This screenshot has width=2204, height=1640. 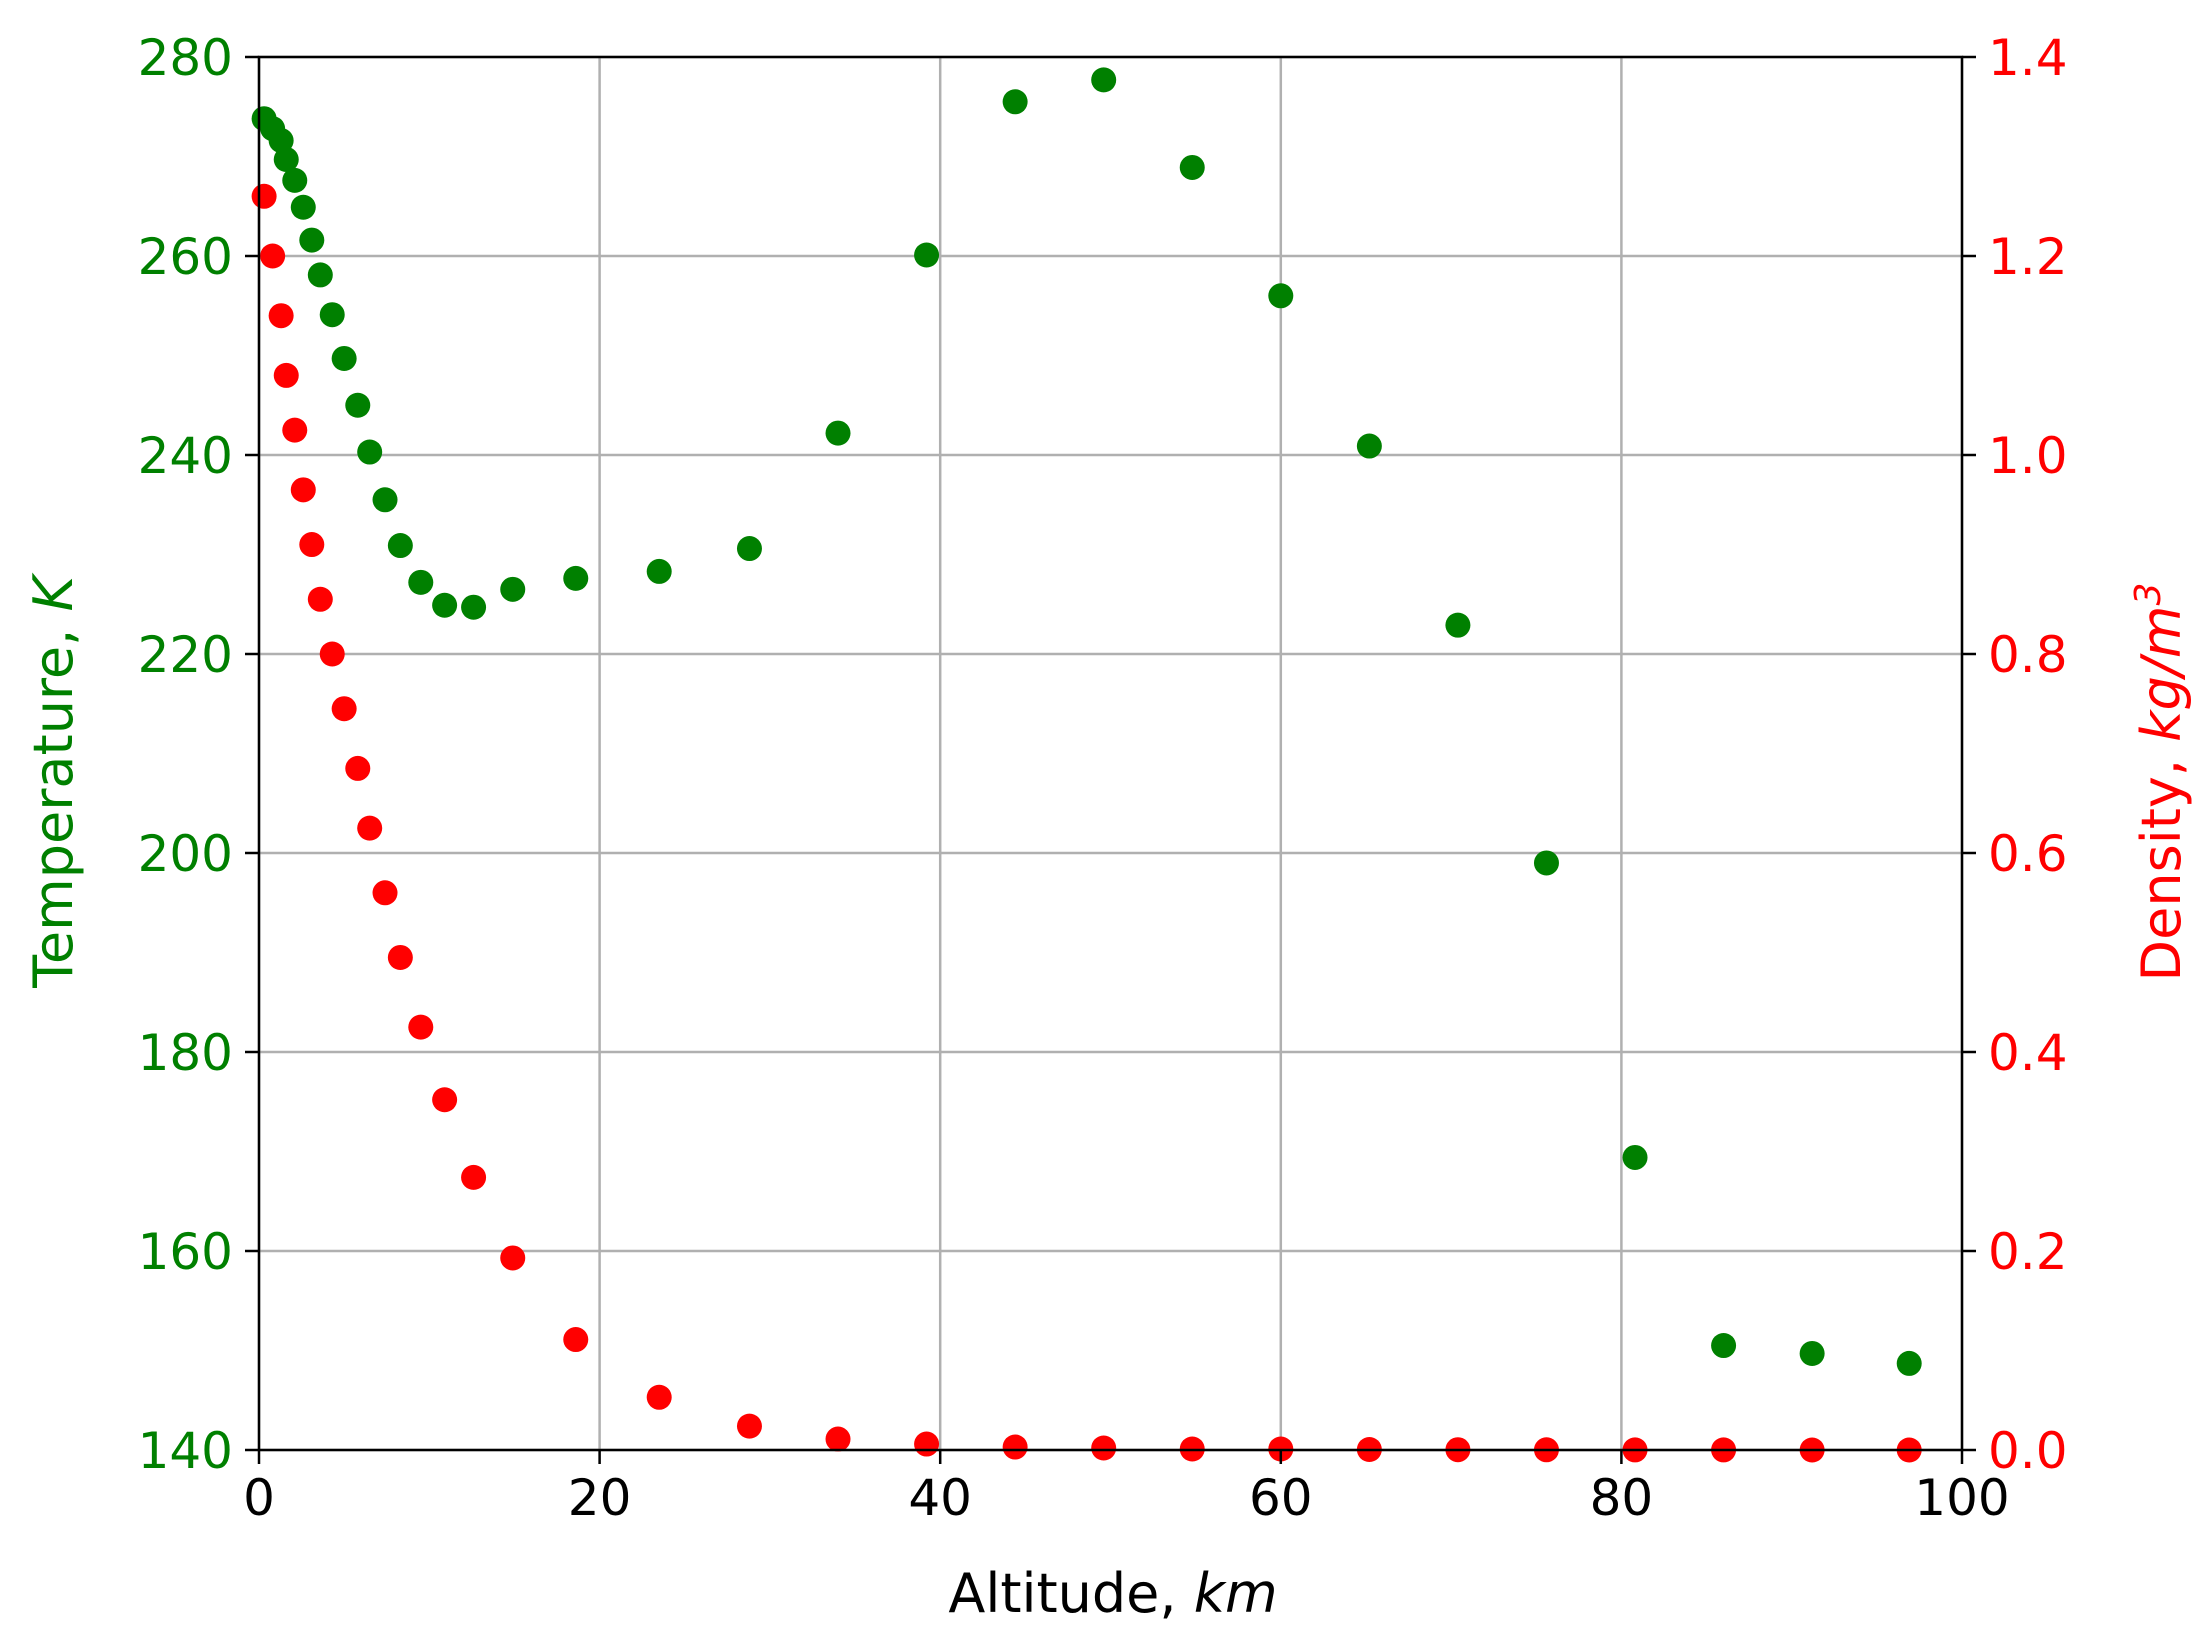 I want to click on y-axis-right-title: Density, kg/m3, so click(x=2160, y=782).